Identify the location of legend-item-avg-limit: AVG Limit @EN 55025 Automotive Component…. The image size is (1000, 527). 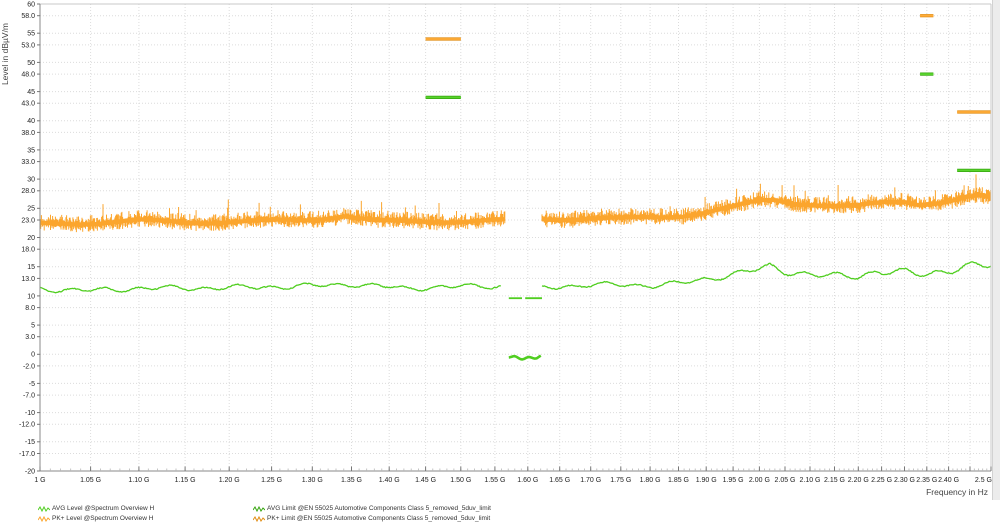
(371, 508).